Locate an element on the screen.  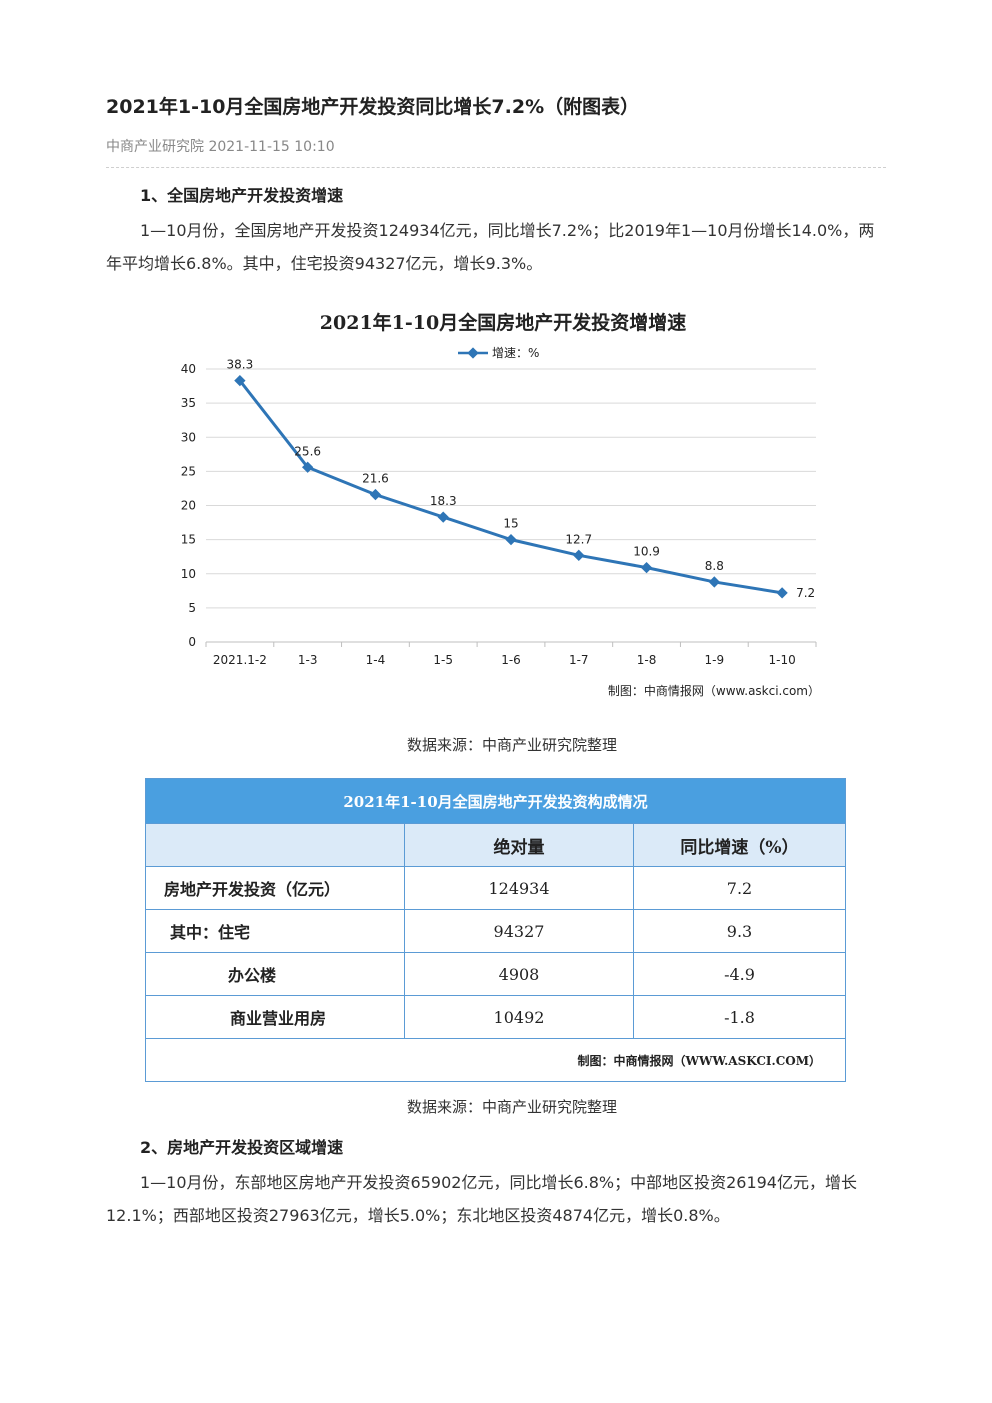
data-label: 38.3 is located at coordinates (240, 365).